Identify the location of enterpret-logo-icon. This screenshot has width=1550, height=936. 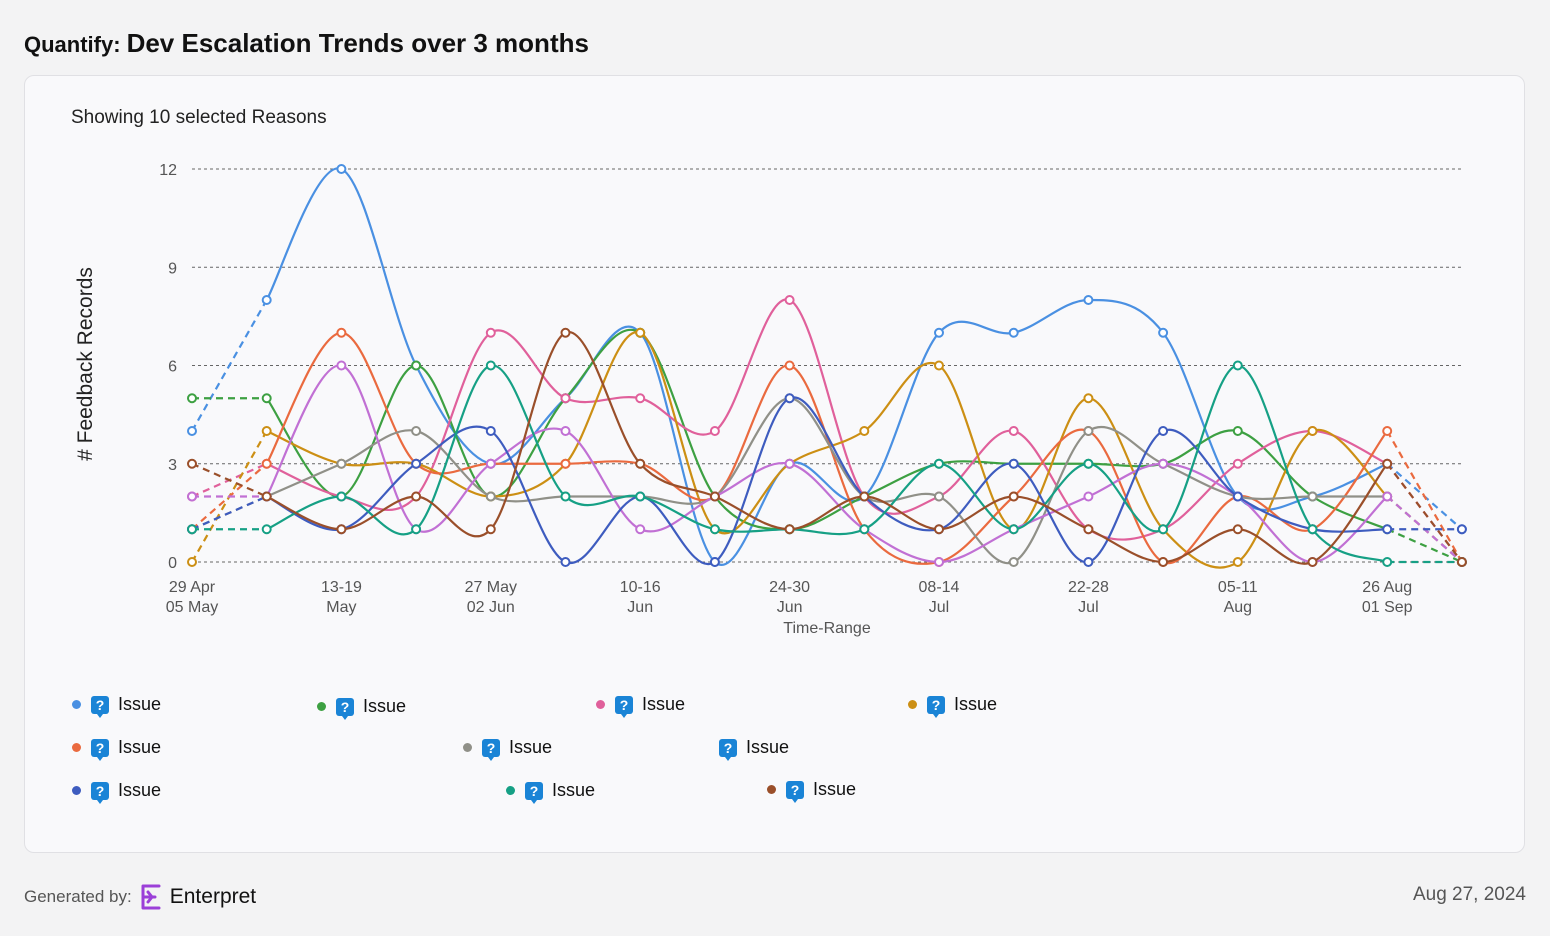
(151, 897).